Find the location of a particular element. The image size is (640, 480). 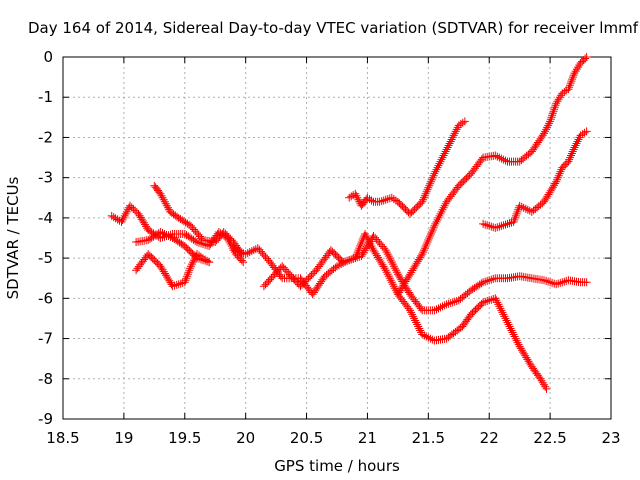

x-tick-label: 18.5 is located at coordinates (62, 438).